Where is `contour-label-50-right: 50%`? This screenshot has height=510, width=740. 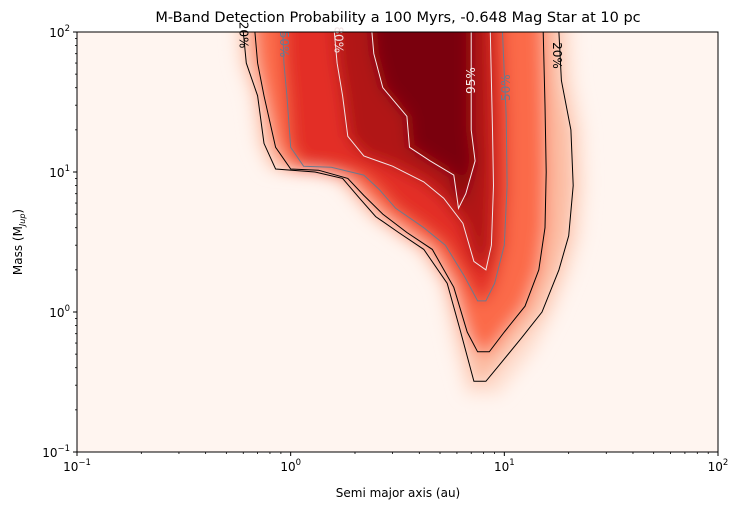 contour-label-50-right: 50% is located at coordinates (506, 87).